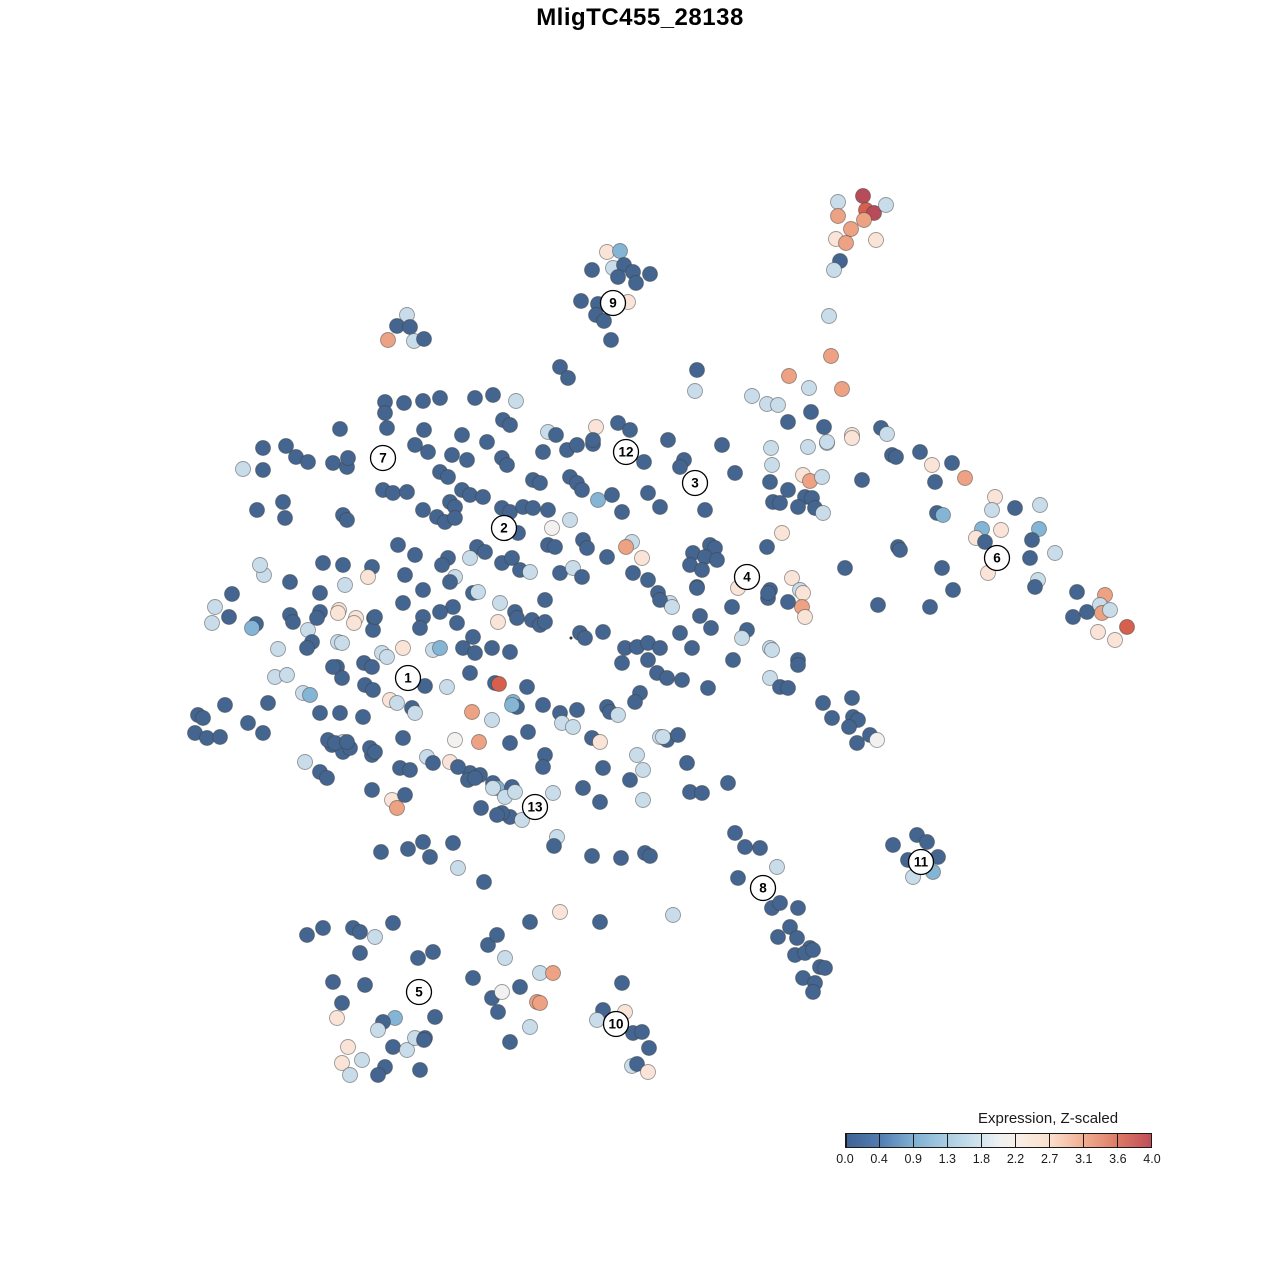 Image resolution: width=1280 pixels, height=1280 pixels. I want to click on colorbar-tick-label: 1.8, so click(981, 1159).